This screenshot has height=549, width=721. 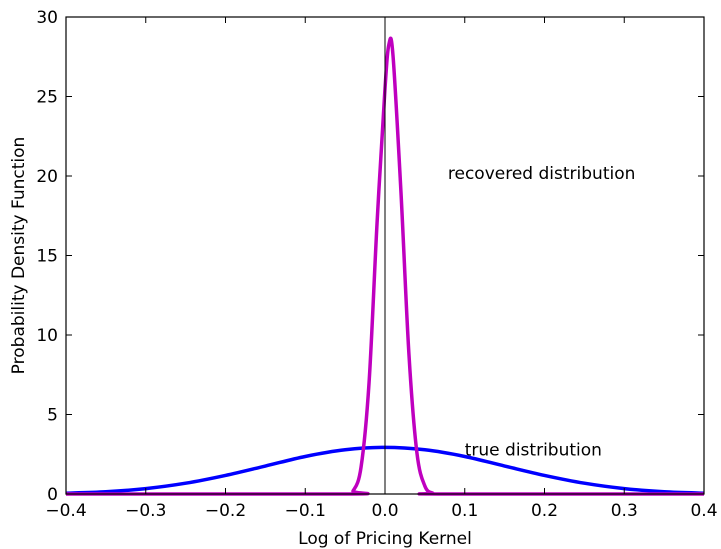 I want to click on x-tick-label: −0.2, so click(x=225, y=511).